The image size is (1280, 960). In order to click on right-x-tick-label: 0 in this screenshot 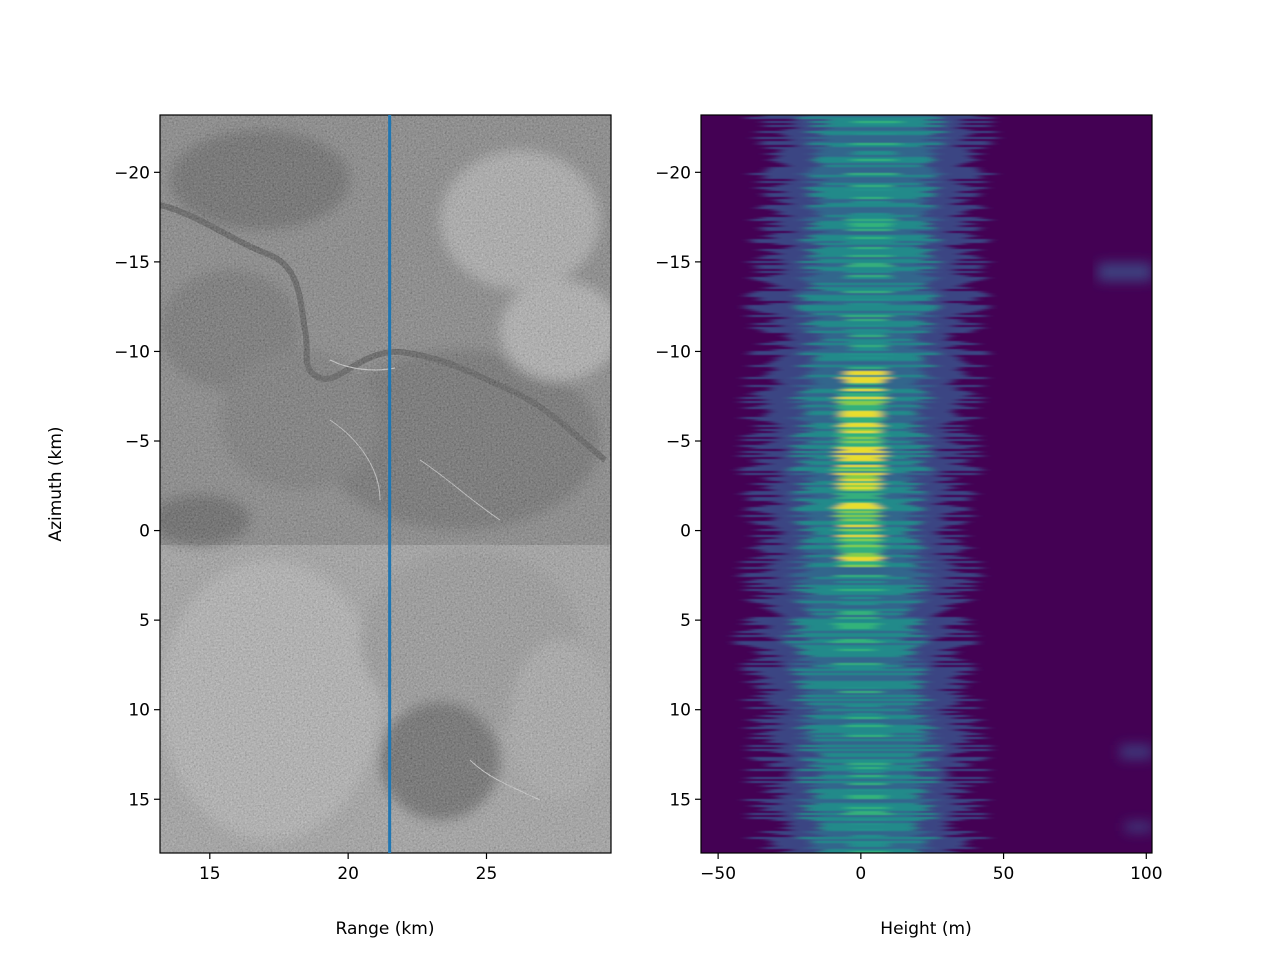, I will do `click(860, 874)`.